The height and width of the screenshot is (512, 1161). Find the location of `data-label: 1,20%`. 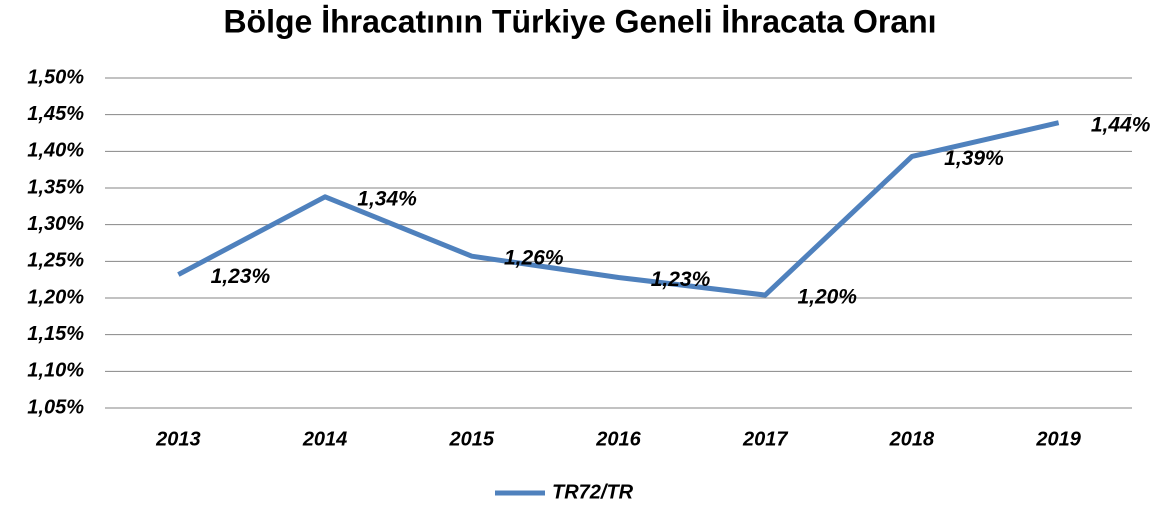

data-label: 1,20% is located at coordinates (827, 297).